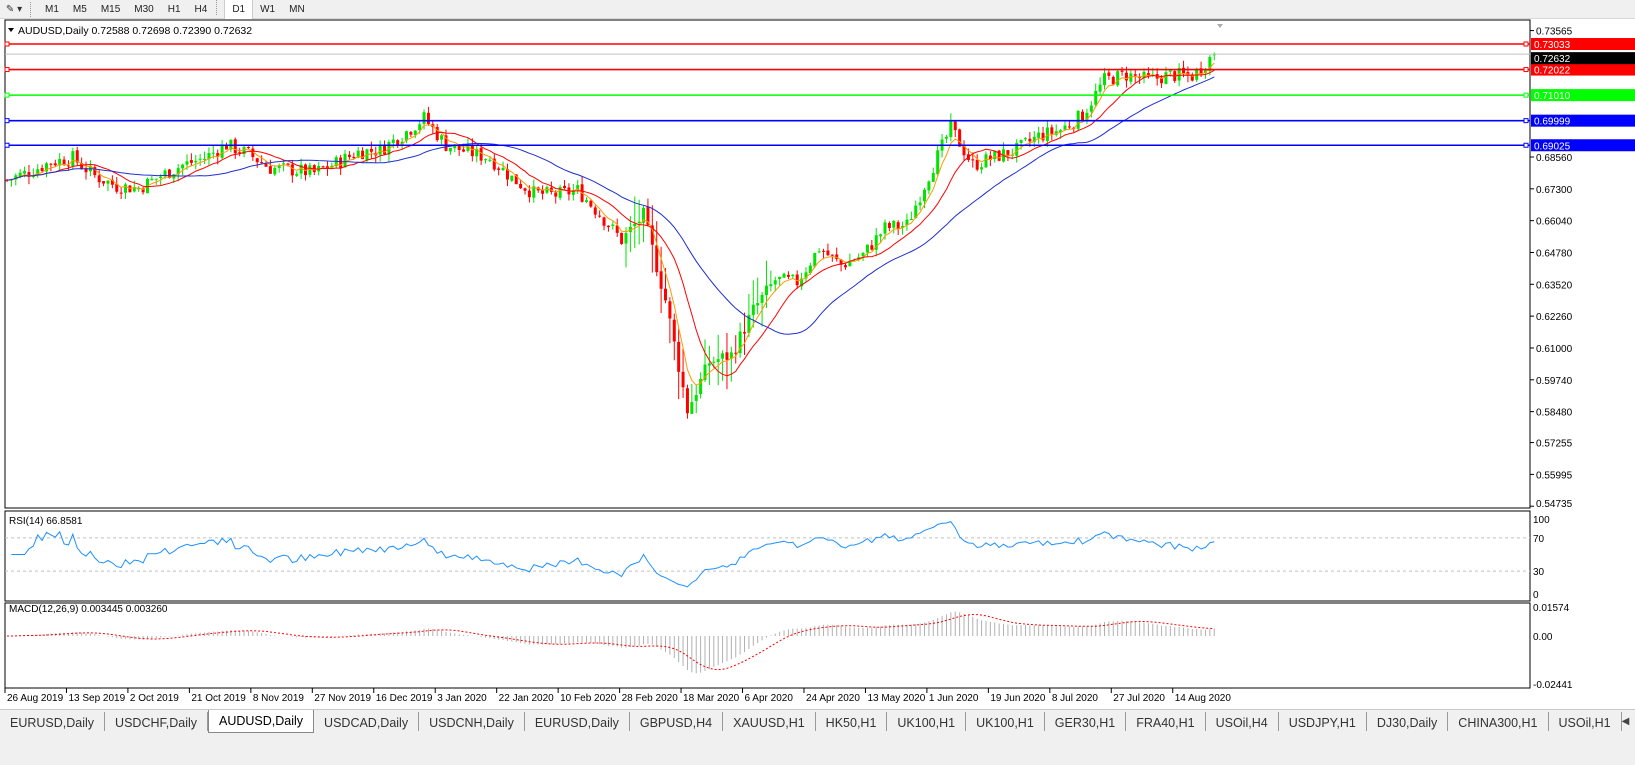 This screenshot has width=1635, height=765. I want to click on timeframe-m30: M30, so click(144, 9).